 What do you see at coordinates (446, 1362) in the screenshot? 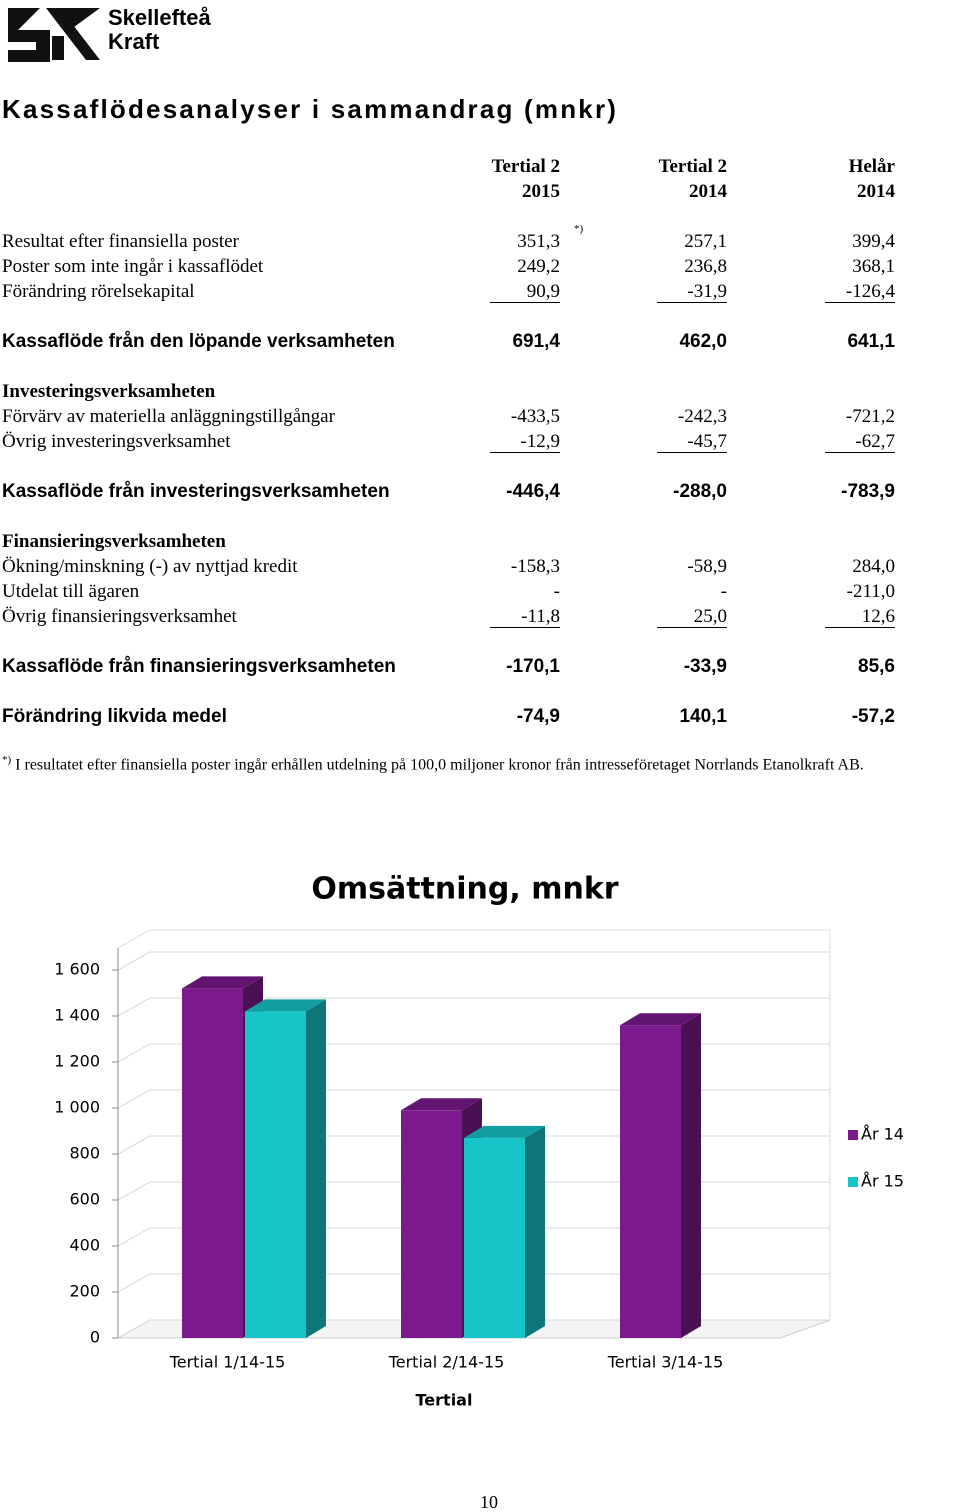
I see `x-tick-label: Tertial 2/14-15` at bounding box center [446, 1362].